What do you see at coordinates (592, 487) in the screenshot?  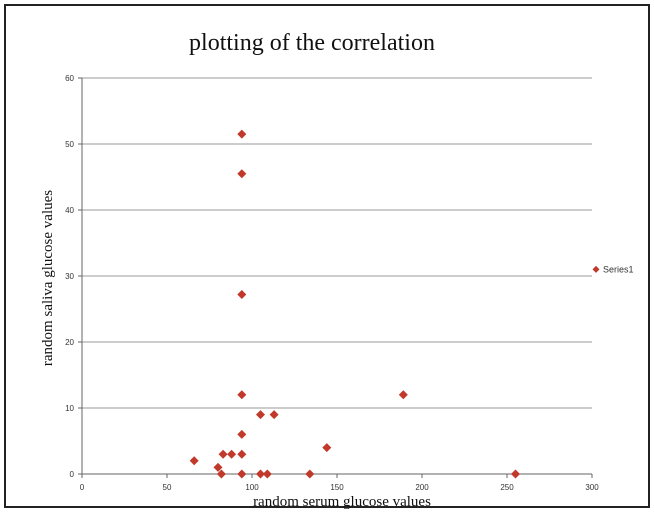 I see `x-tick-label: 300` at bounding box center [592, 487].